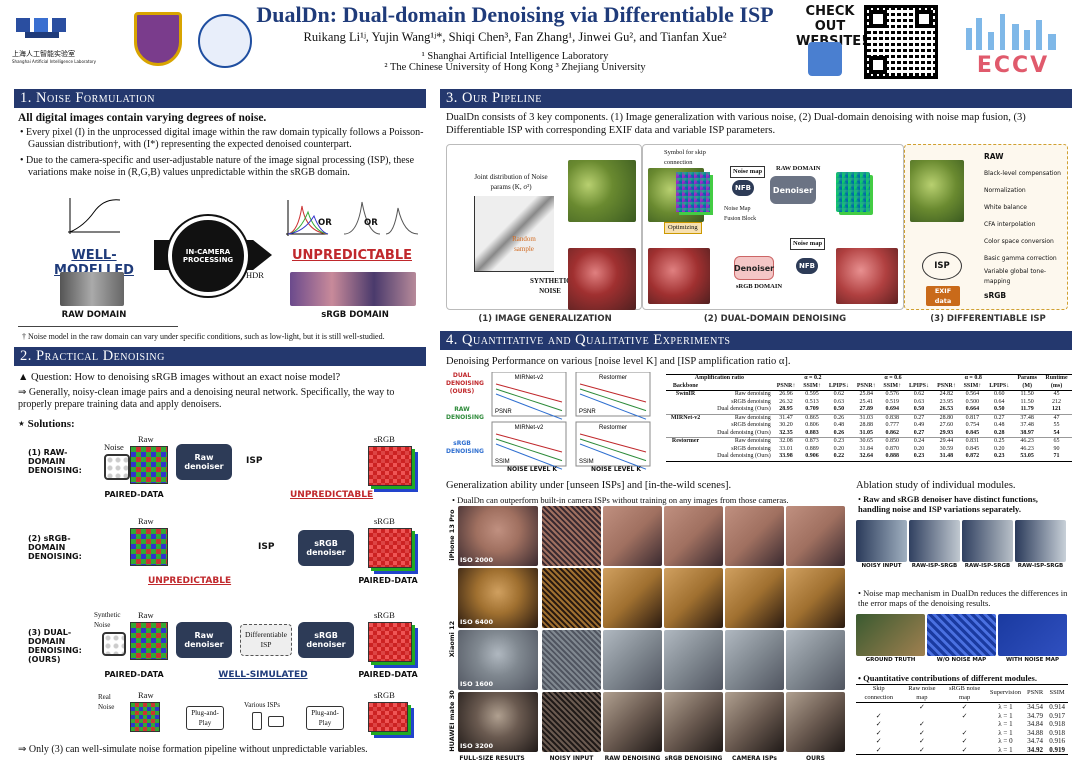 This screenshot has width=1085, height=768. What do you see at coordinates (807, 266) in the screenshot?
I see `nfb-2-label: NFB` at bounding box center [807, 266].